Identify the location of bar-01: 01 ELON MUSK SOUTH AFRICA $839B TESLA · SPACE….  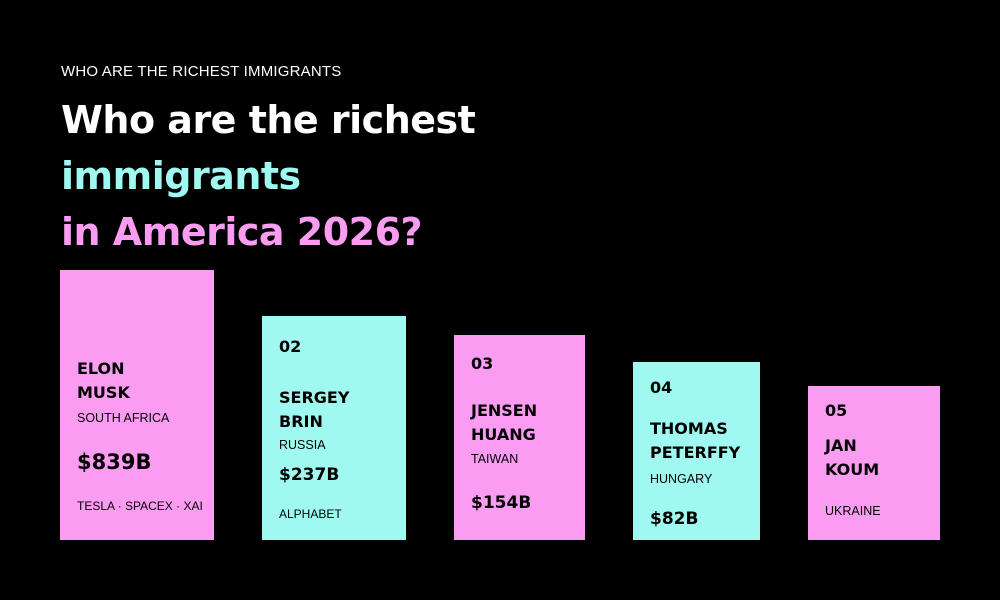
(137, 285).